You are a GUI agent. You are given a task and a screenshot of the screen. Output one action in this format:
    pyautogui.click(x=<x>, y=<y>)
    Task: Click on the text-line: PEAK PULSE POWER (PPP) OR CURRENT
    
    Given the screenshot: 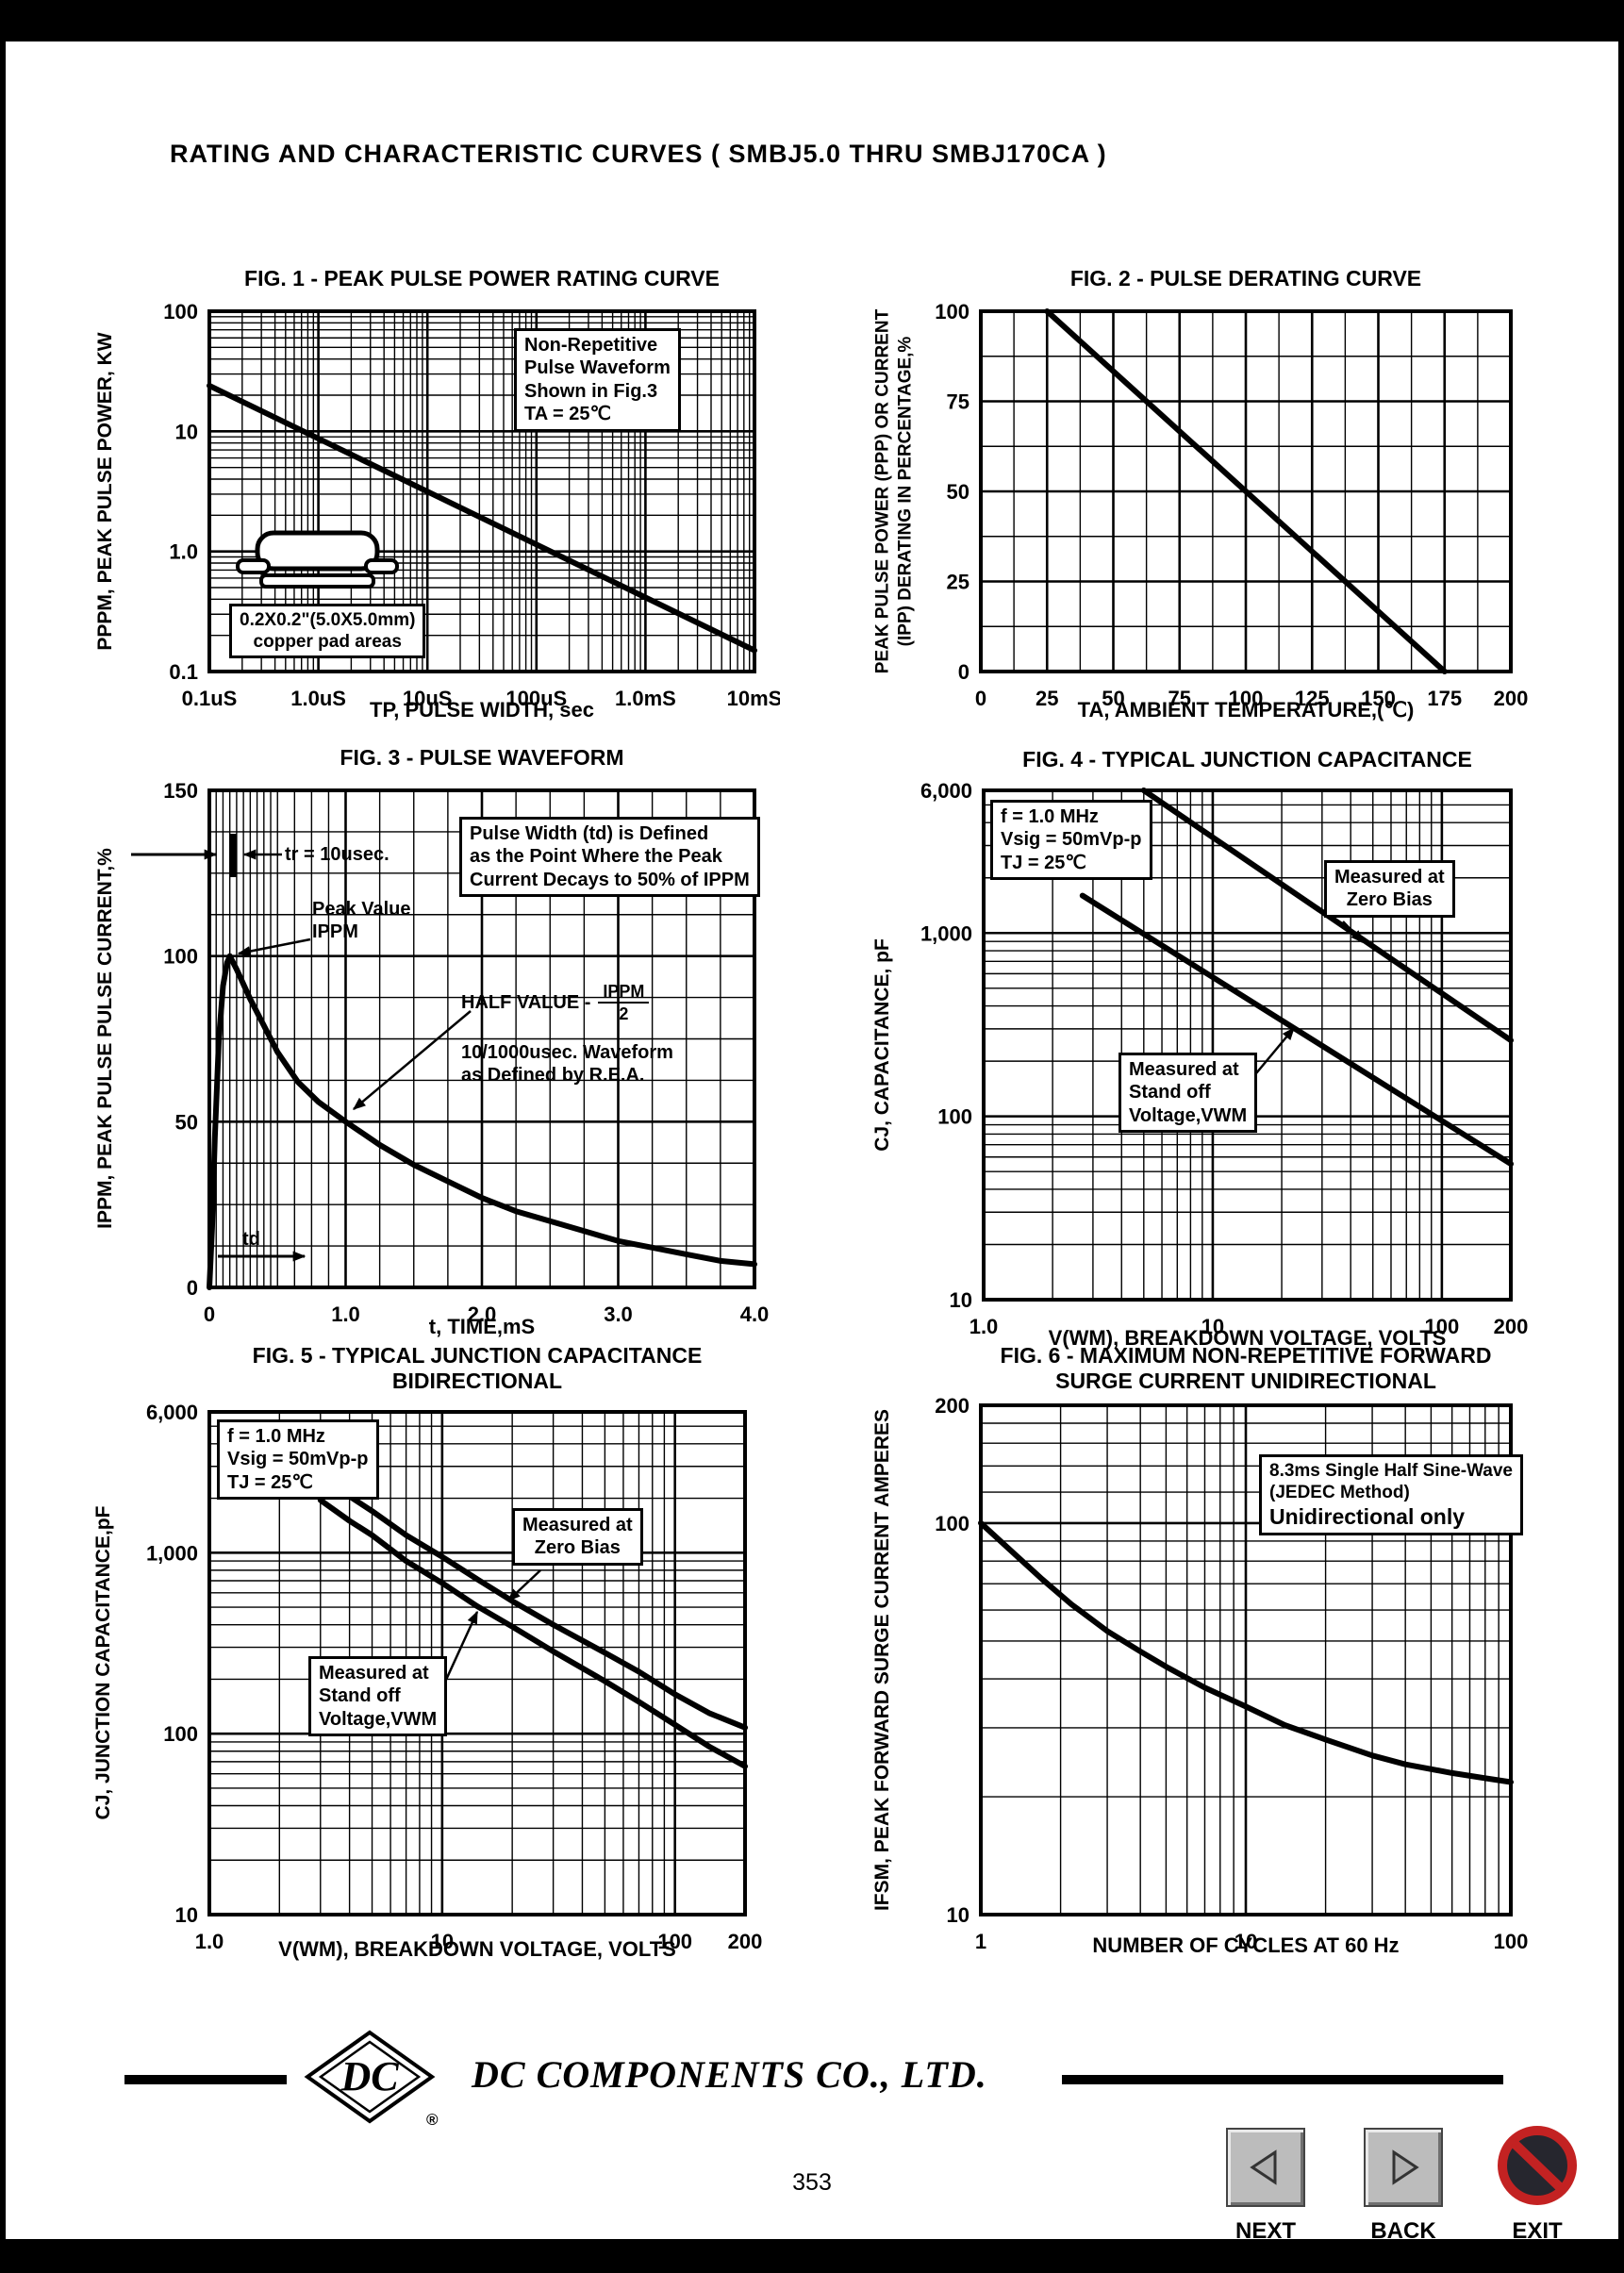 What is the action you would take?
    pyautogui.click(x=882, y=491)
    